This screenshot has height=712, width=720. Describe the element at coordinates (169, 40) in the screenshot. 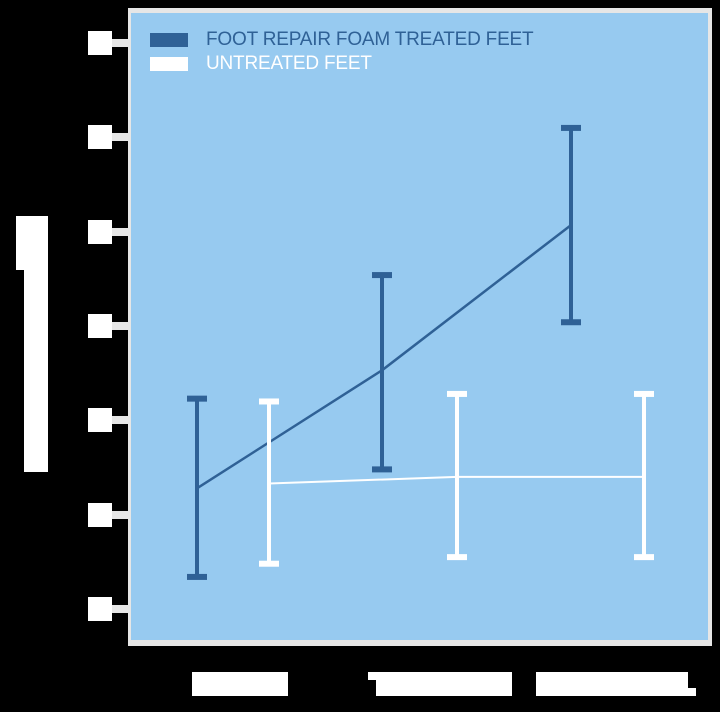

I see `legend-swatch-treated` at that location.